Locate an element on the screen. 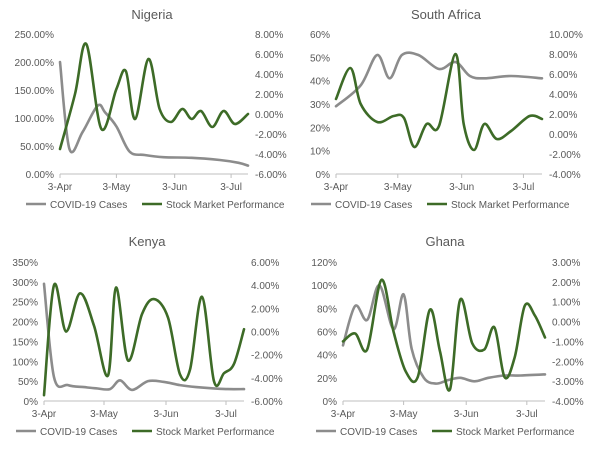 Image resolution: width=594 pixels, height=454 pixels. y-left-tick-label: 200.00% is located at coordinates (35, 63).